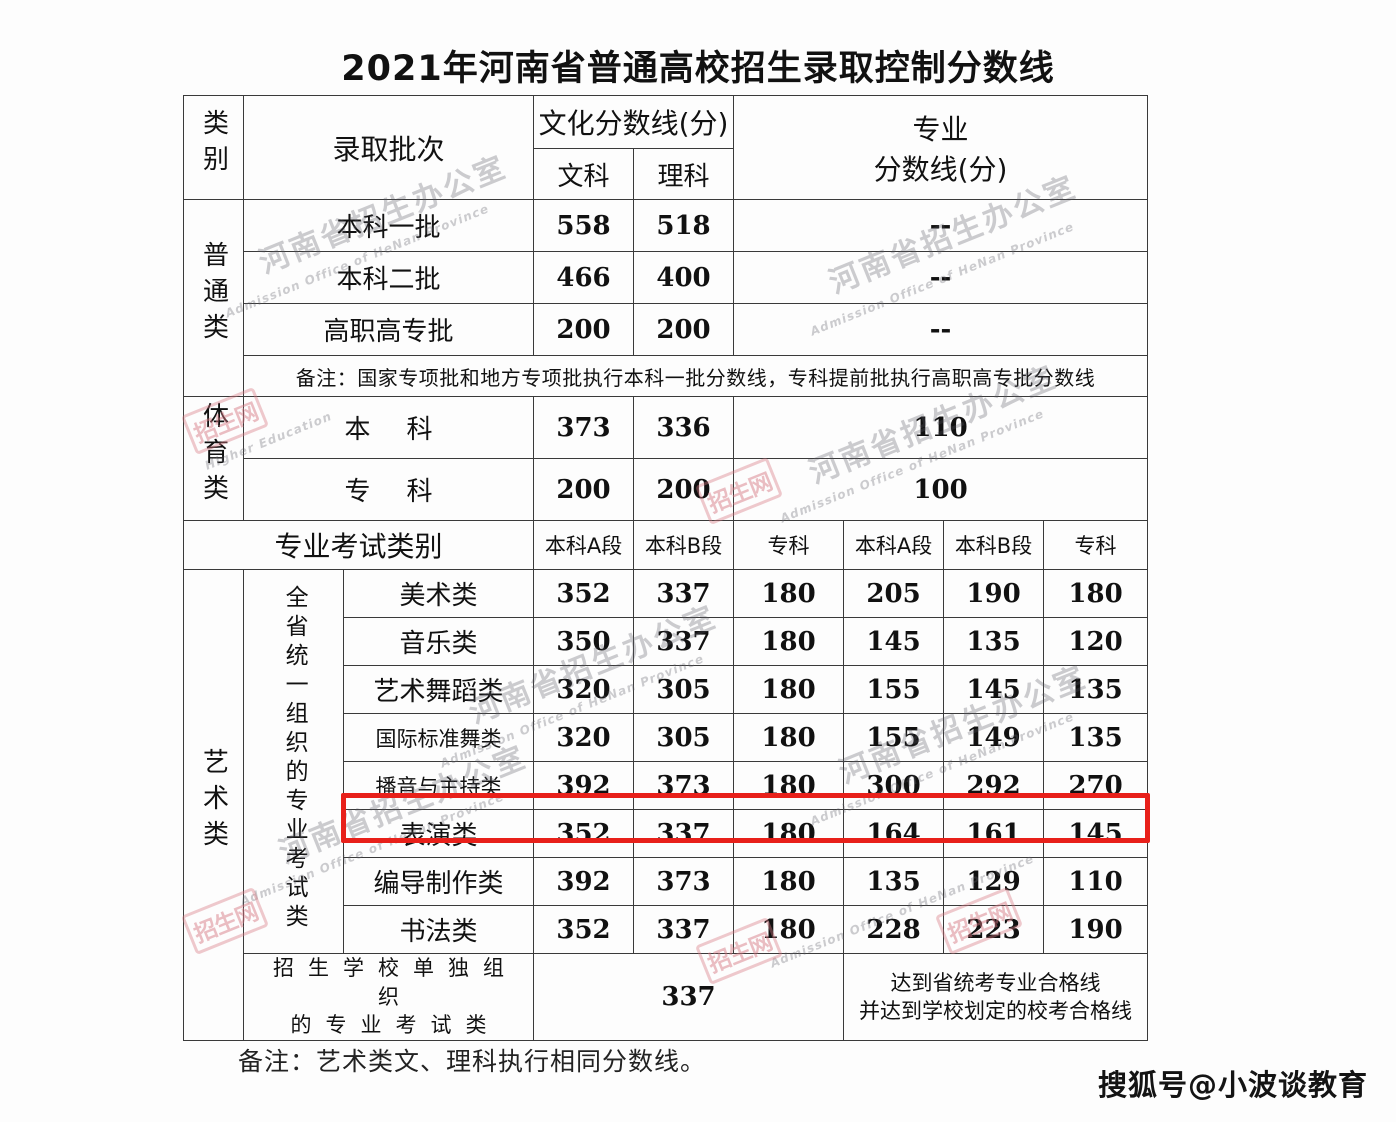 Image resolution: width=1396 pixels, height=1122 pixels. What do you see at coordinates (406, 492) in the screenshot?
I see `batch-label: 专科` at bounding box center [406, 492].